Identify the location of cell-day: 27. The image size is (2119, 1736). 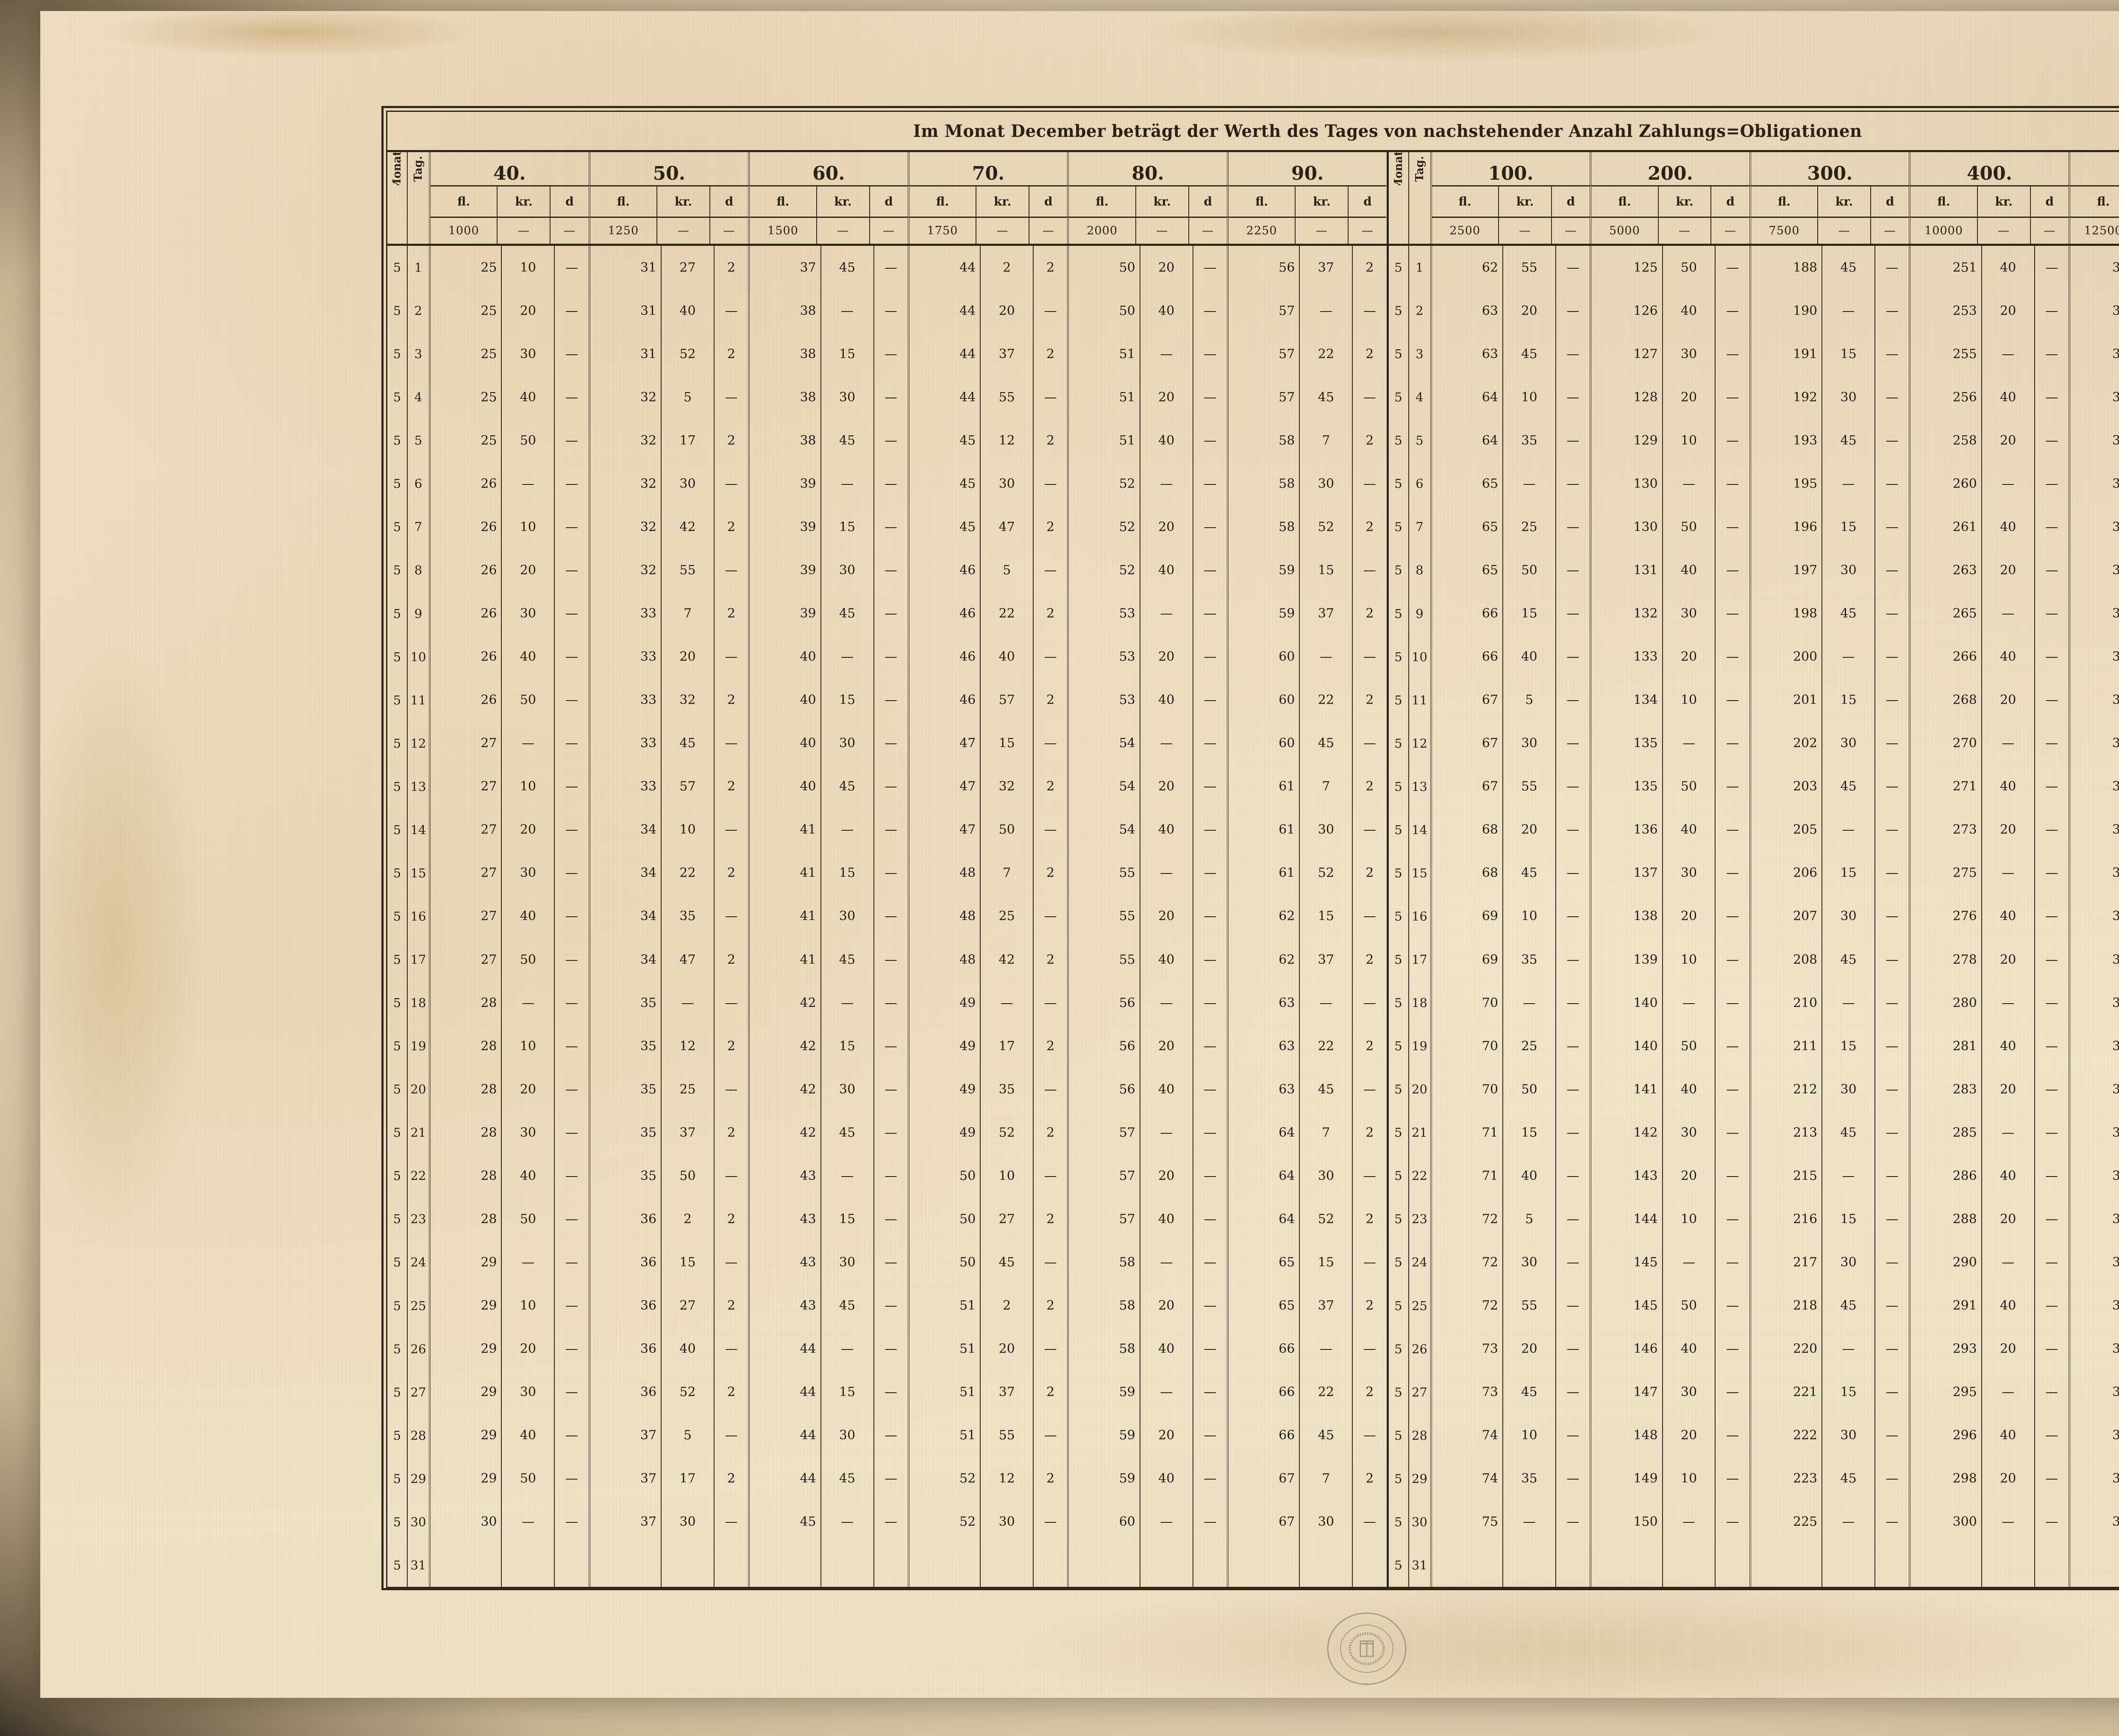
(419, 1392).